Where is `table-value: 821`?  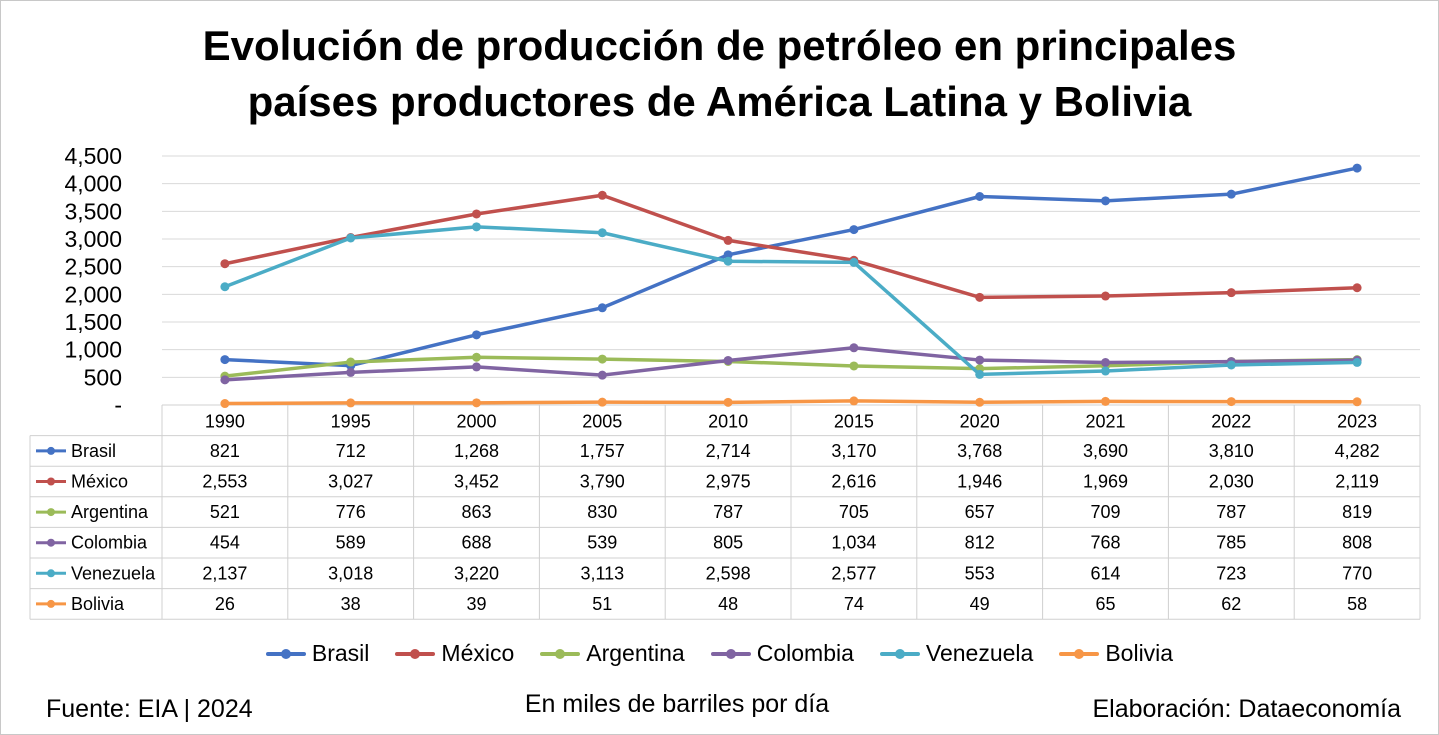
table-value: 821 is located at coordinates (225, 451).